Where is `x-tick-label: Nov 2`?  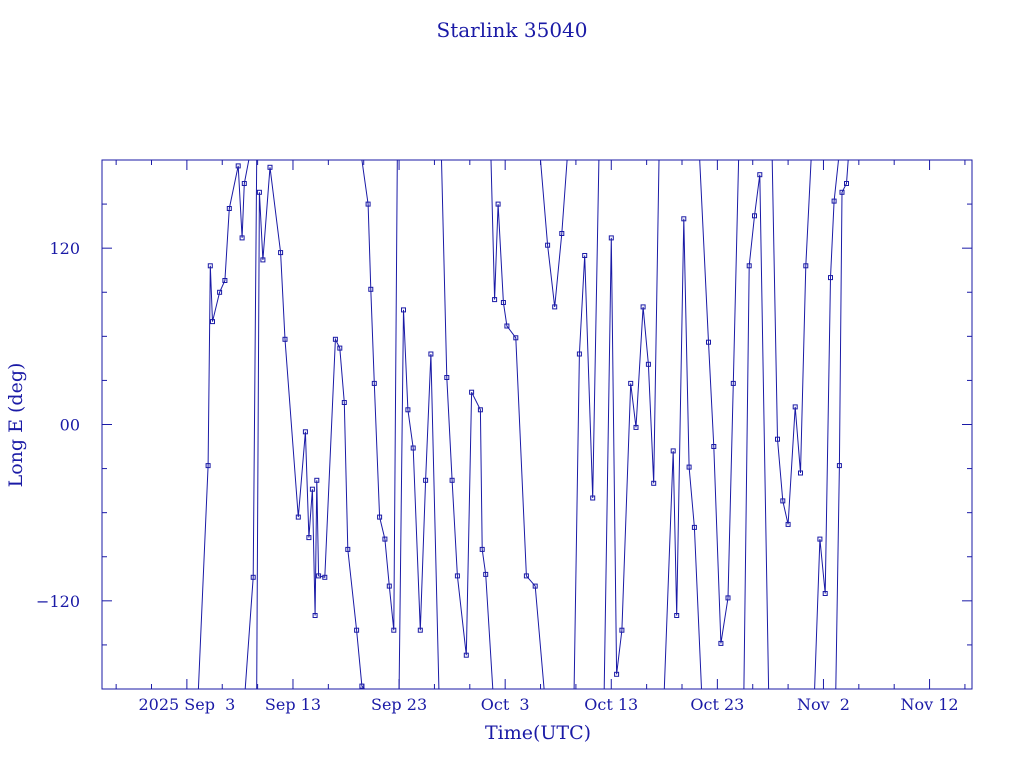 x-tick-label: Nov 2 is located at coordinates (823, 704).